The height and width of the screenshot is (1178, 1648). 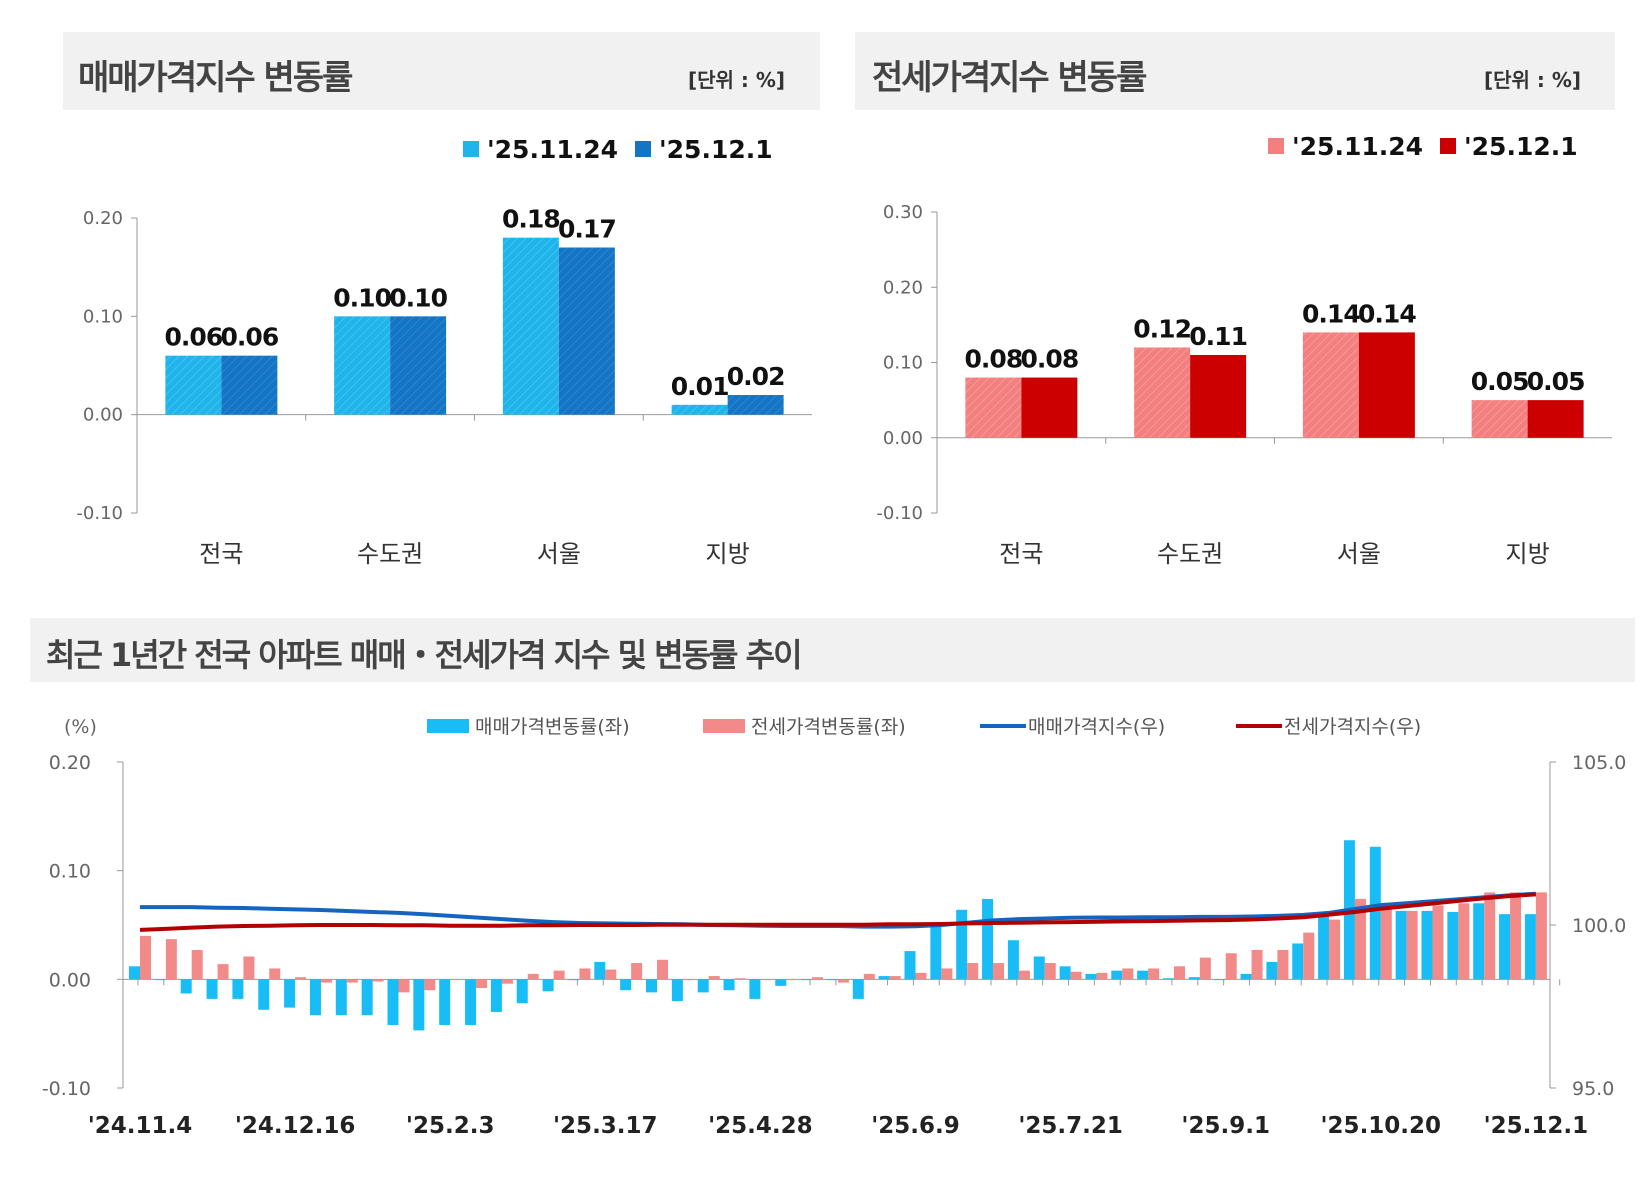 I want to click on trend-chart-legend-label: 매매가격변동률(좌), so click(x=552, y=727).